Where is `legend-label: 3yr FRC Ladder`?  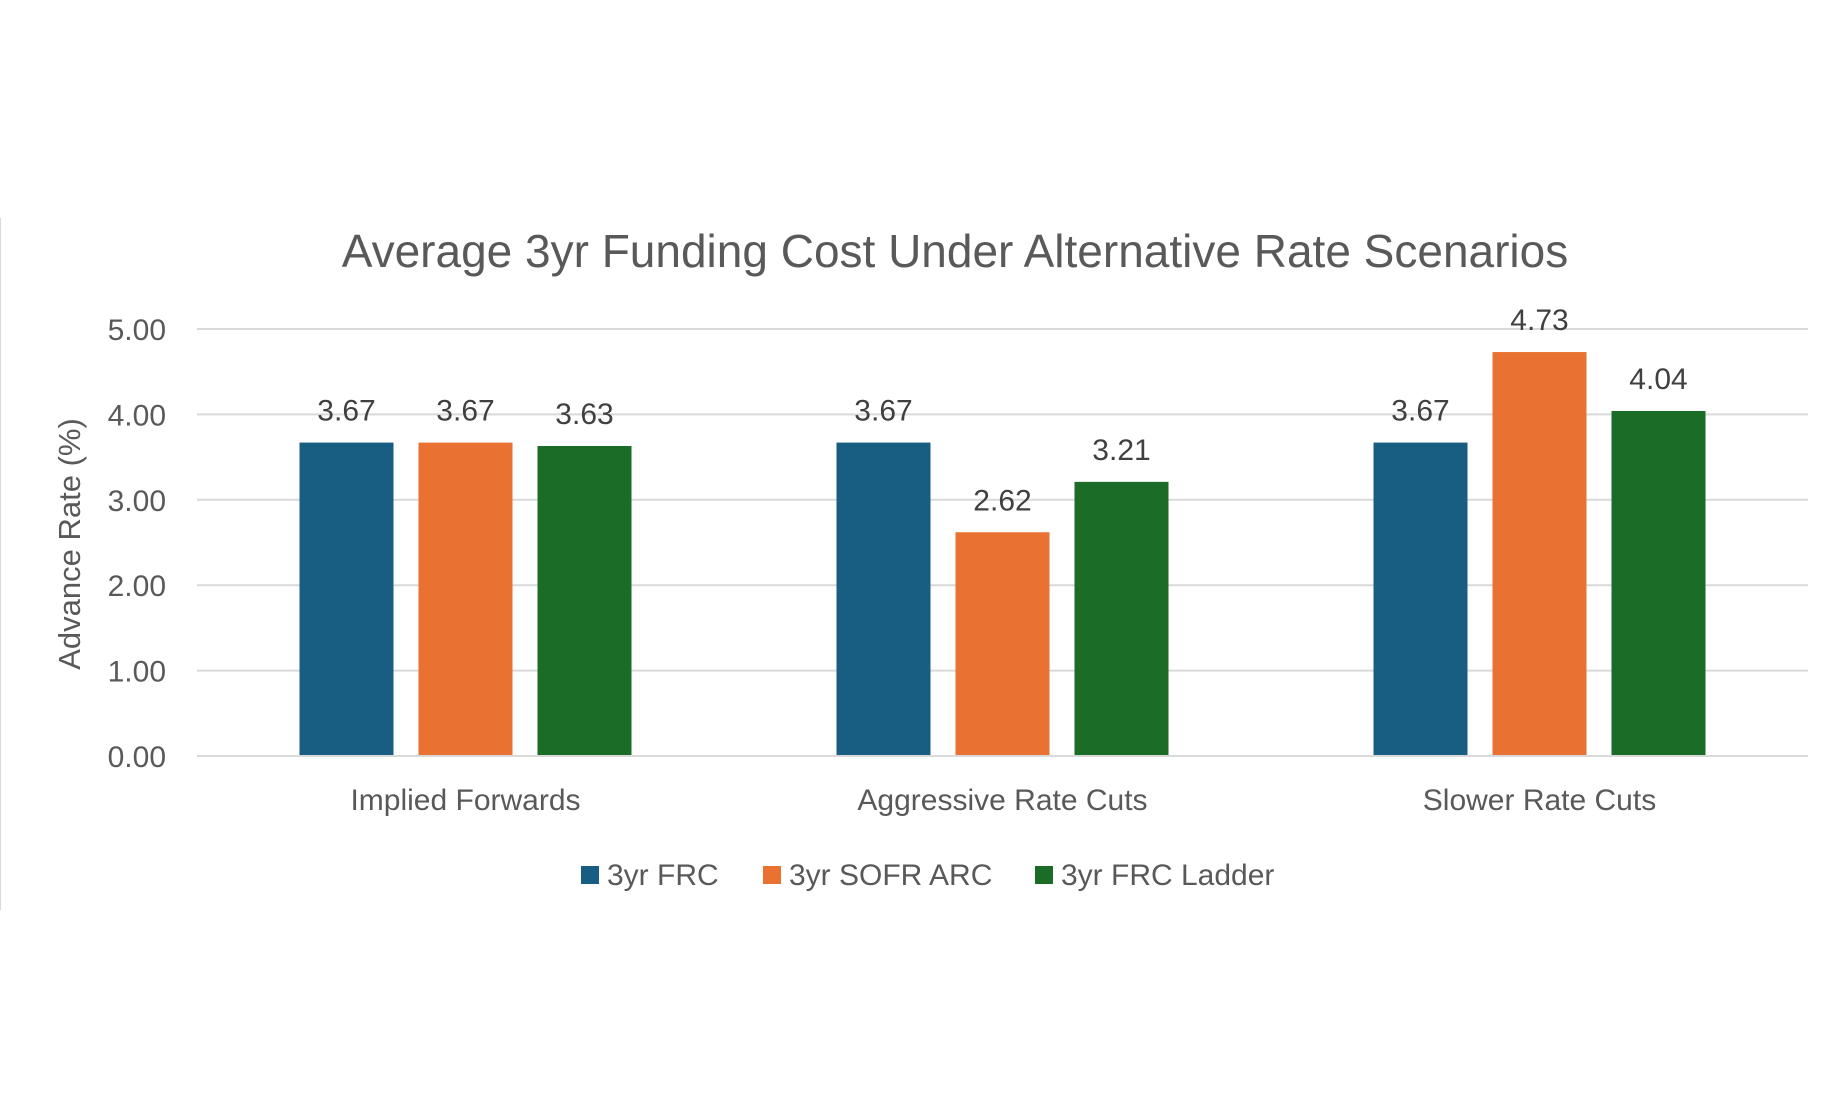 legend-label: 3yr FRC Ladder is located at coordinates (1167, 875).